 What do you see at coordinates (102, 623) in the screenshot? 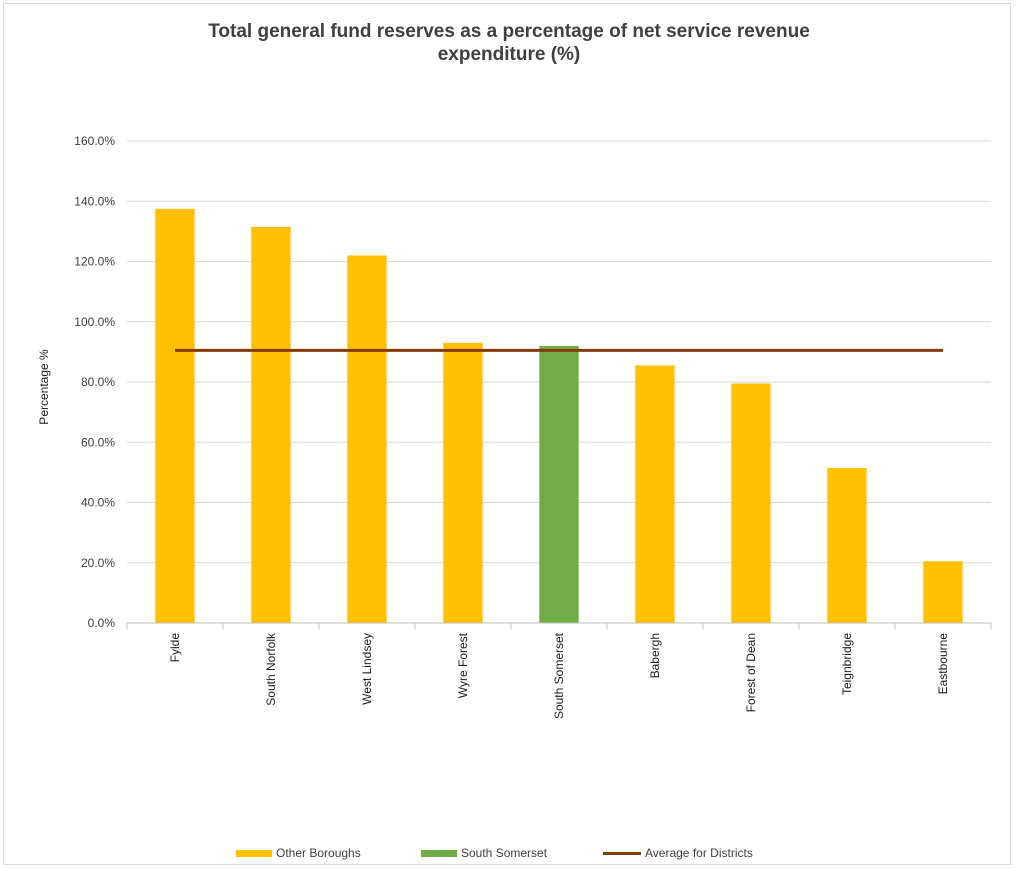
I see `y-tick-label: 0.0%` at bounding box center [102, 623].